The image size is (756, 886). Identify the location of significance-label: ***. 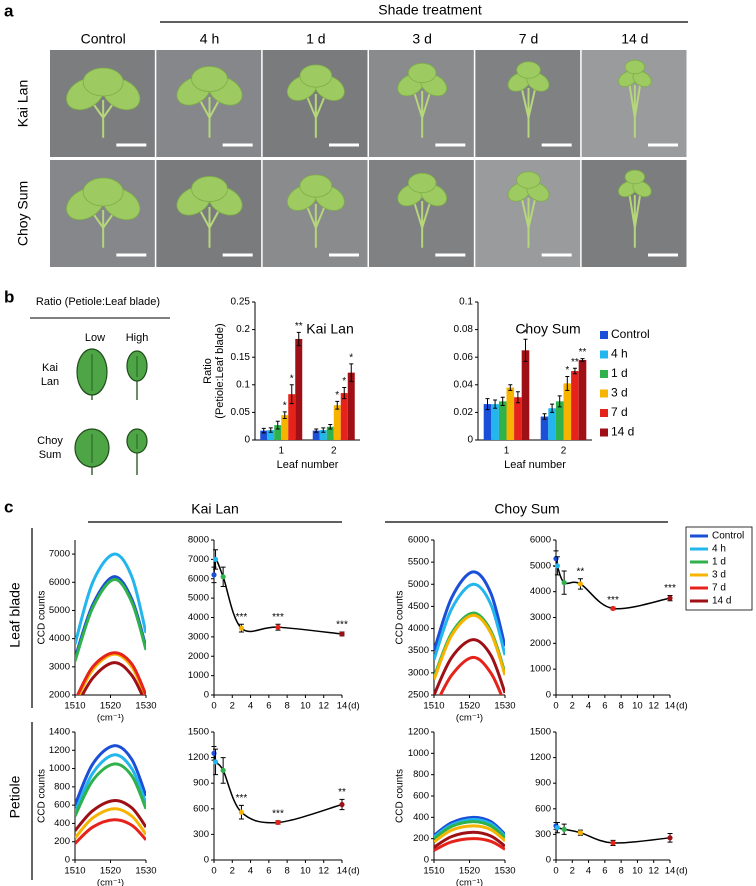
(242, 617).